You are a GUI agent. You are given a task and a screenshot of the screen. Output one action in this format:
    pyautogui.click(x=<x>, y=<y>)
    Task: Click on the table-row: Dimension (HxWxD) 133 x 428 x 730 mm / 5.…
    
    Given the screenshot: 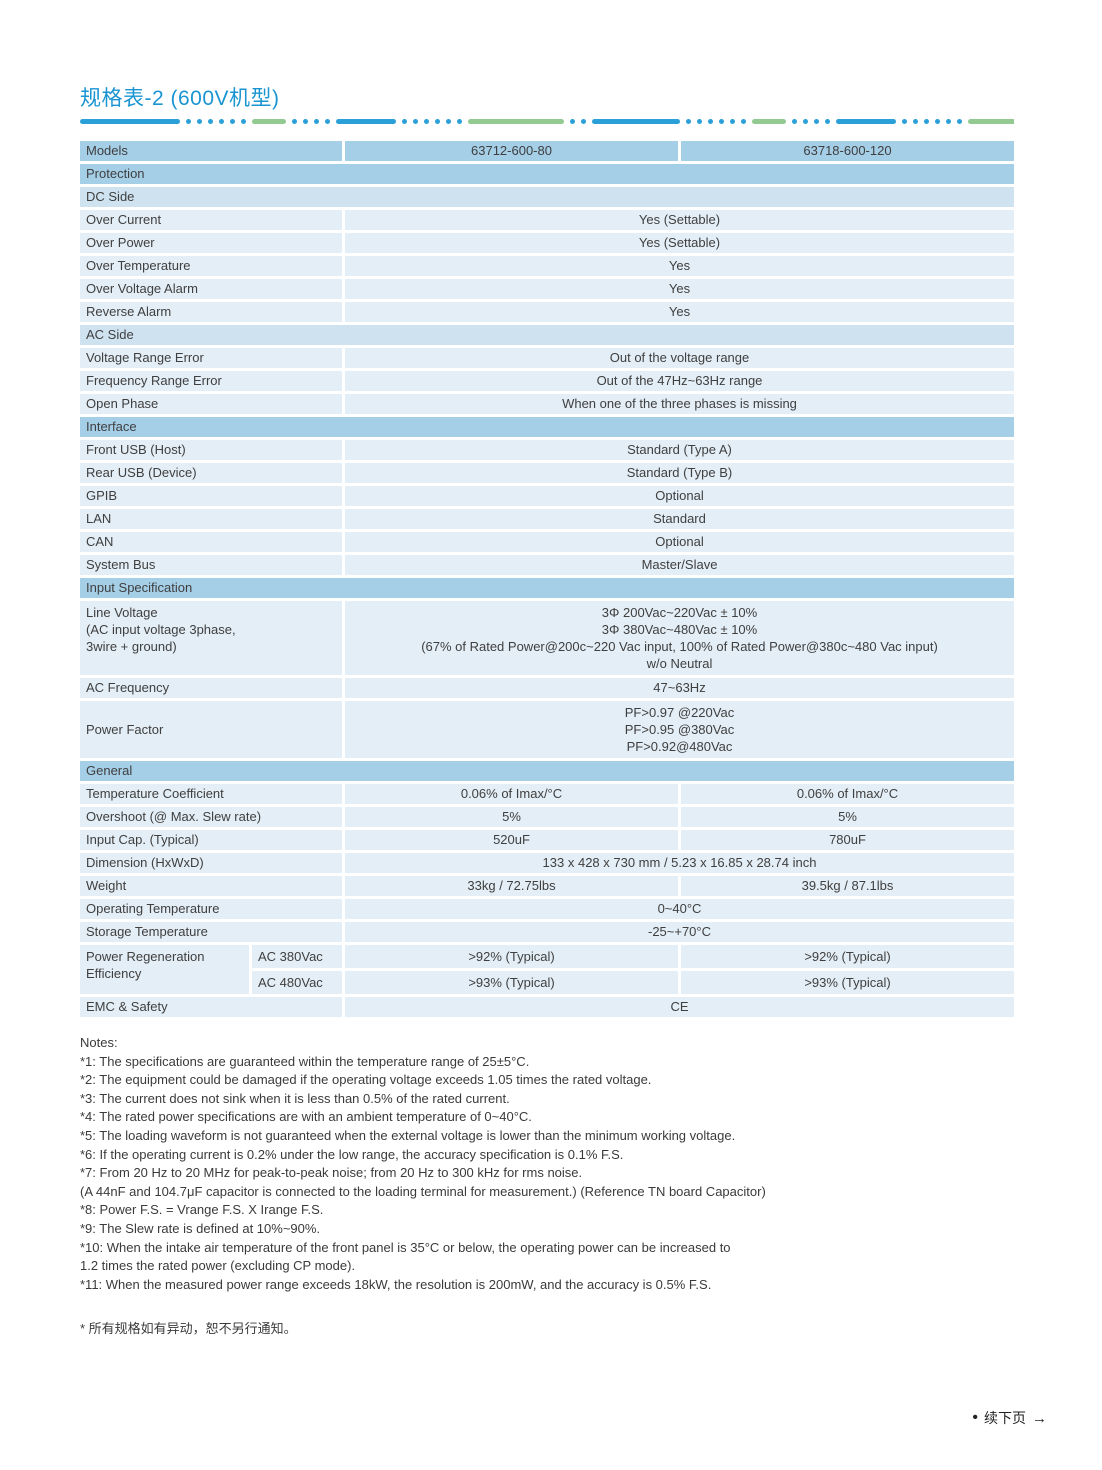 What is the action you would take?
    pyautogui.click(x=547, y=863)
    